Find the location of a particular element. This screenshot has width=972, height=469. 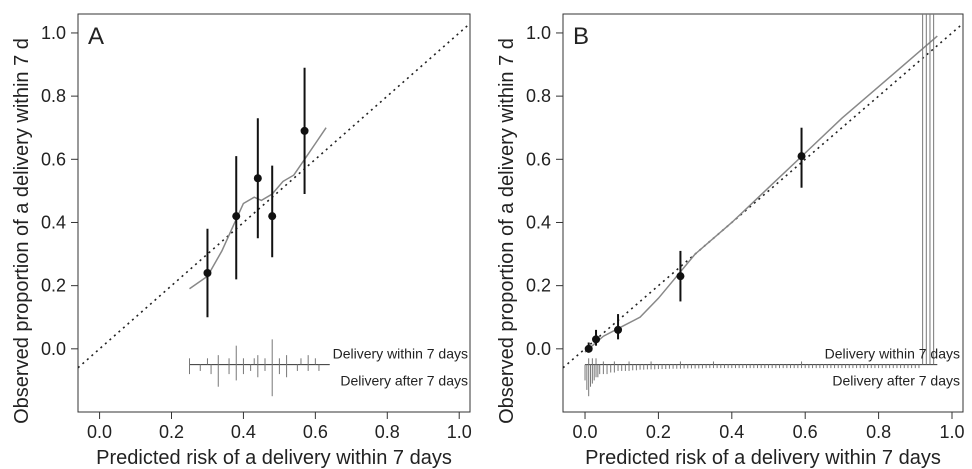

panel-label: A is located at coordinates (96, 36).